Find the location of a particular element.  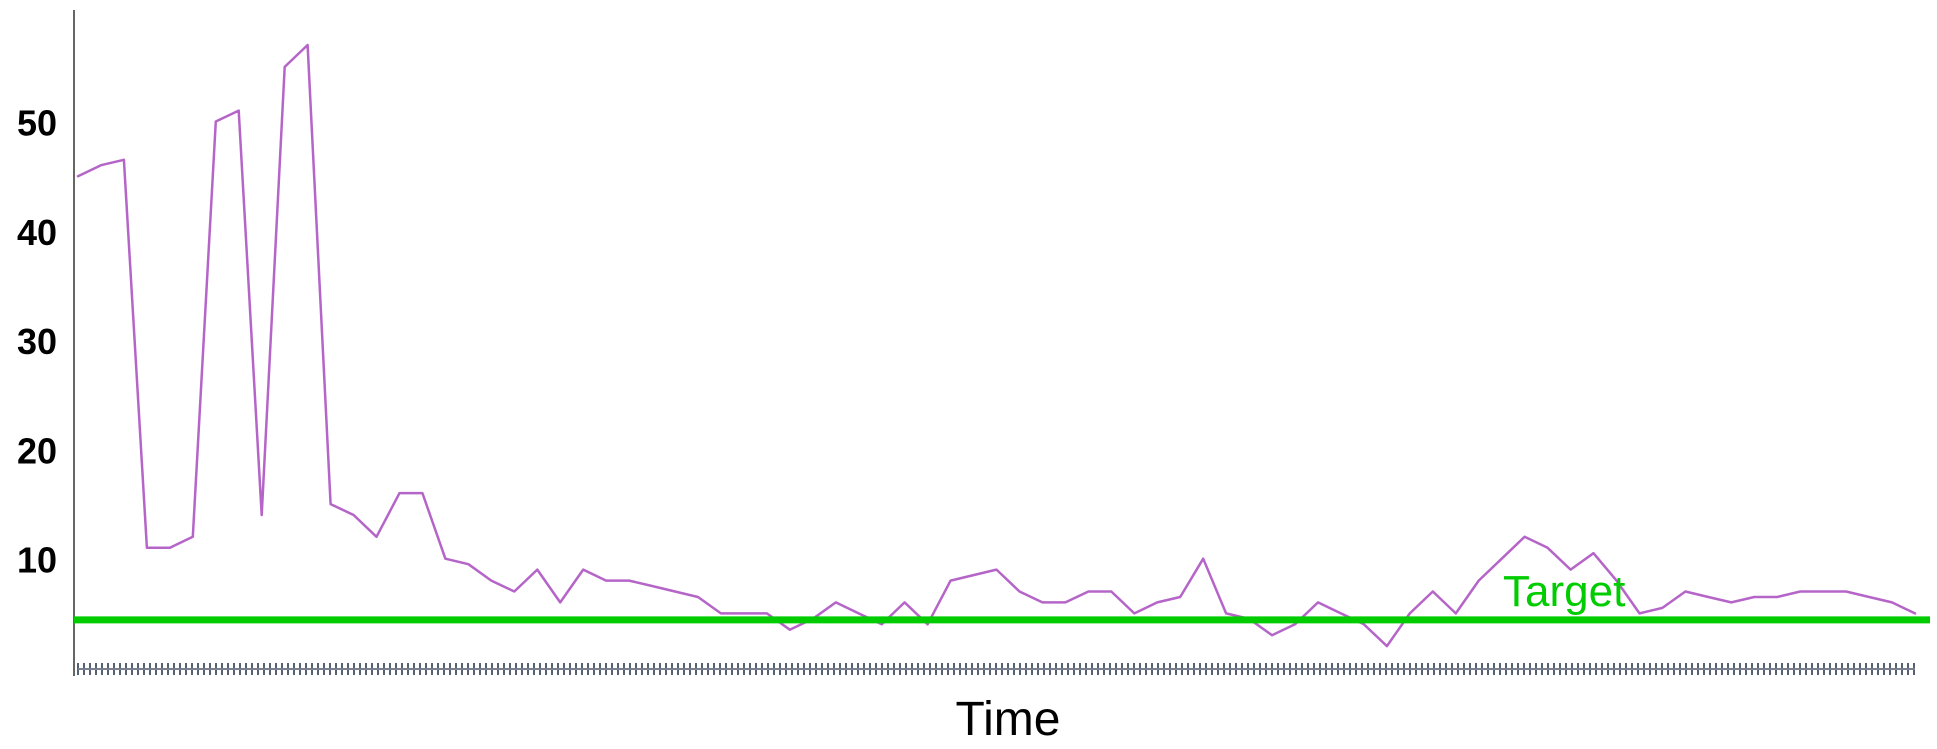

y-tick-label: 10 is located at coordinates (37, 560).